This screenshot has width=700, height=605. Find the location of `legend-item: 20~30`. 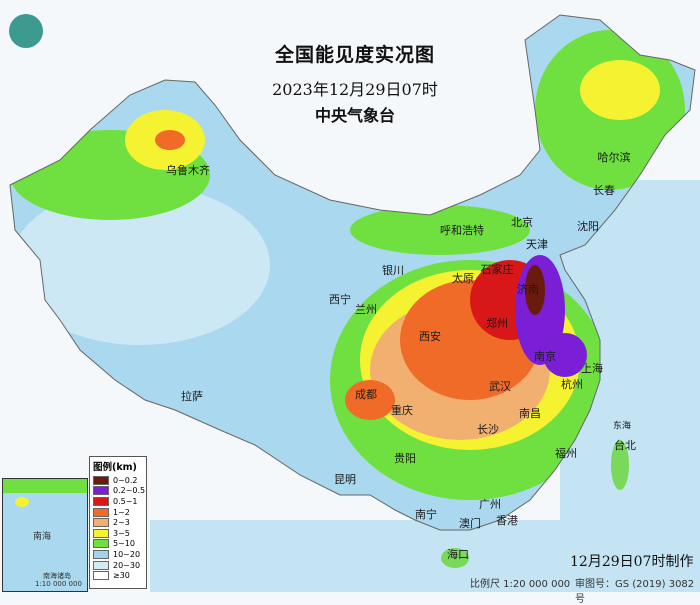

legend-item: 20~30 is located at coordinates (118, 565).